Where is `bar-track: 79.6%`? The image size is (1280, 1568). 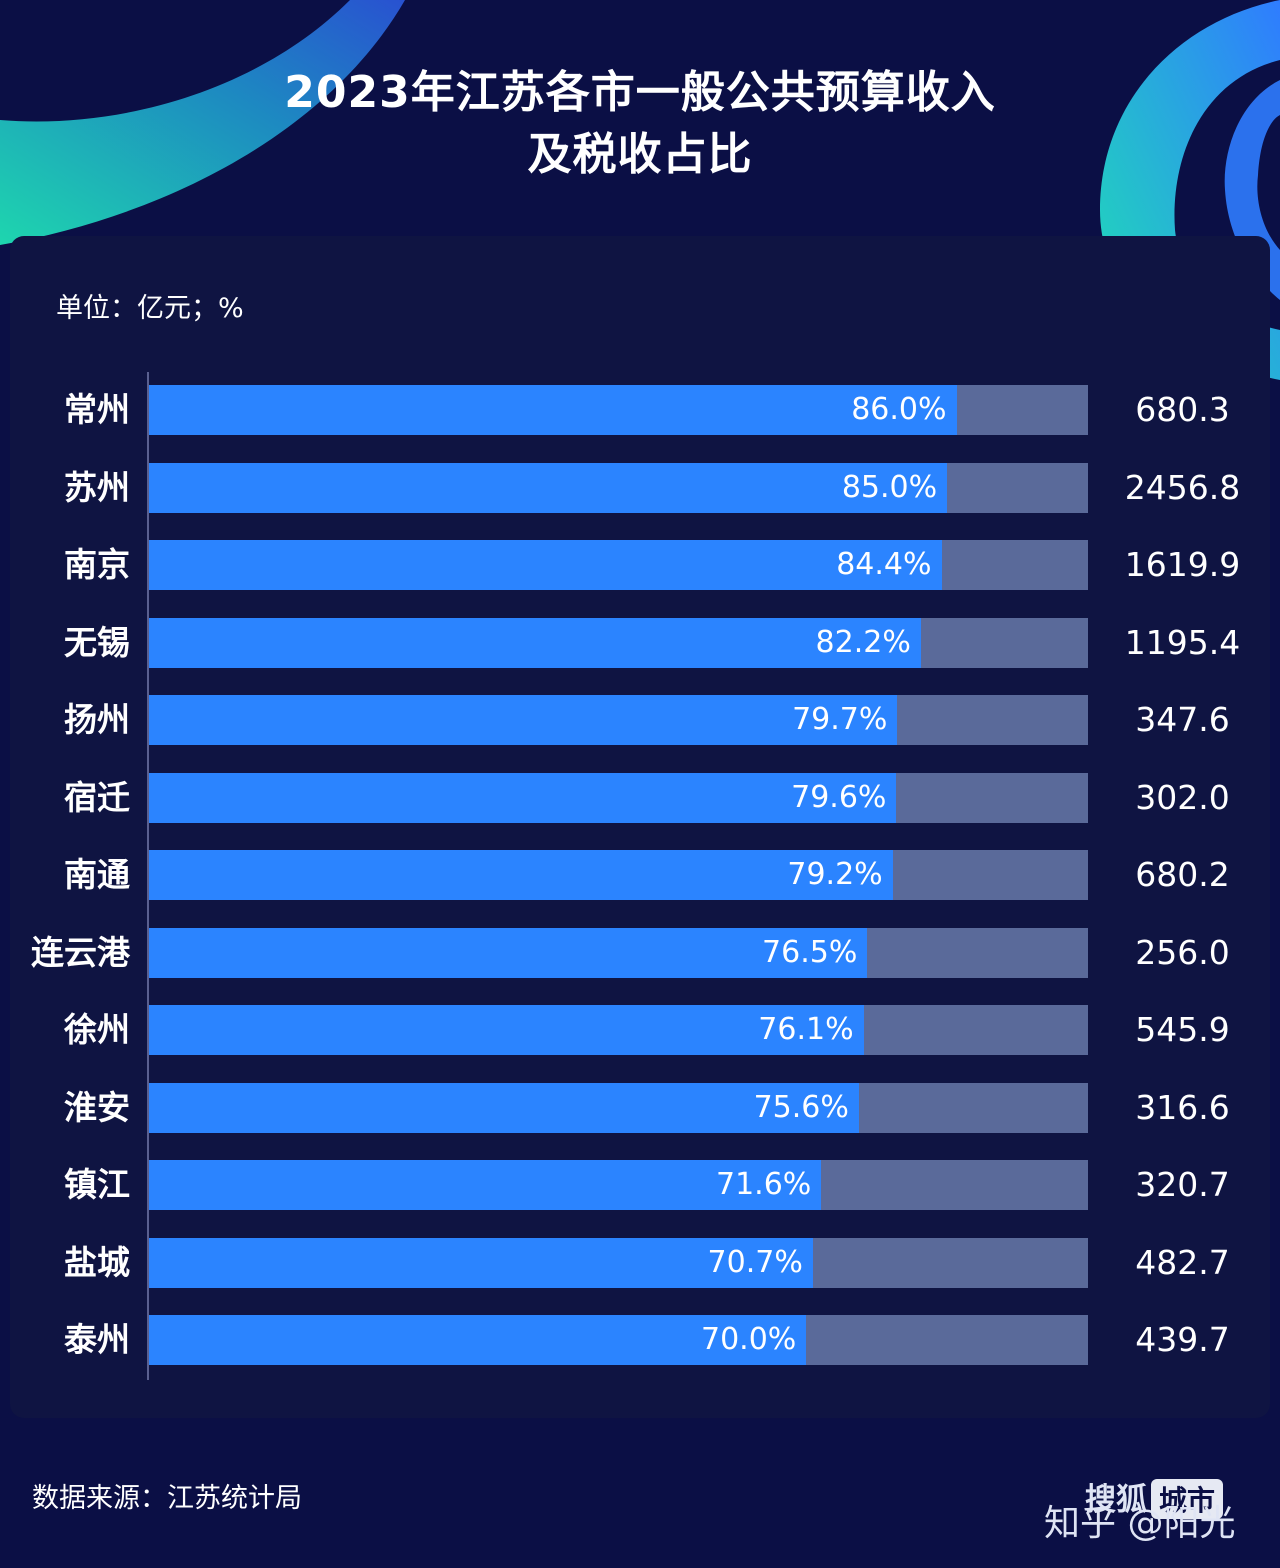 bar-track: 79.6% is located at coordinates (618, 797).